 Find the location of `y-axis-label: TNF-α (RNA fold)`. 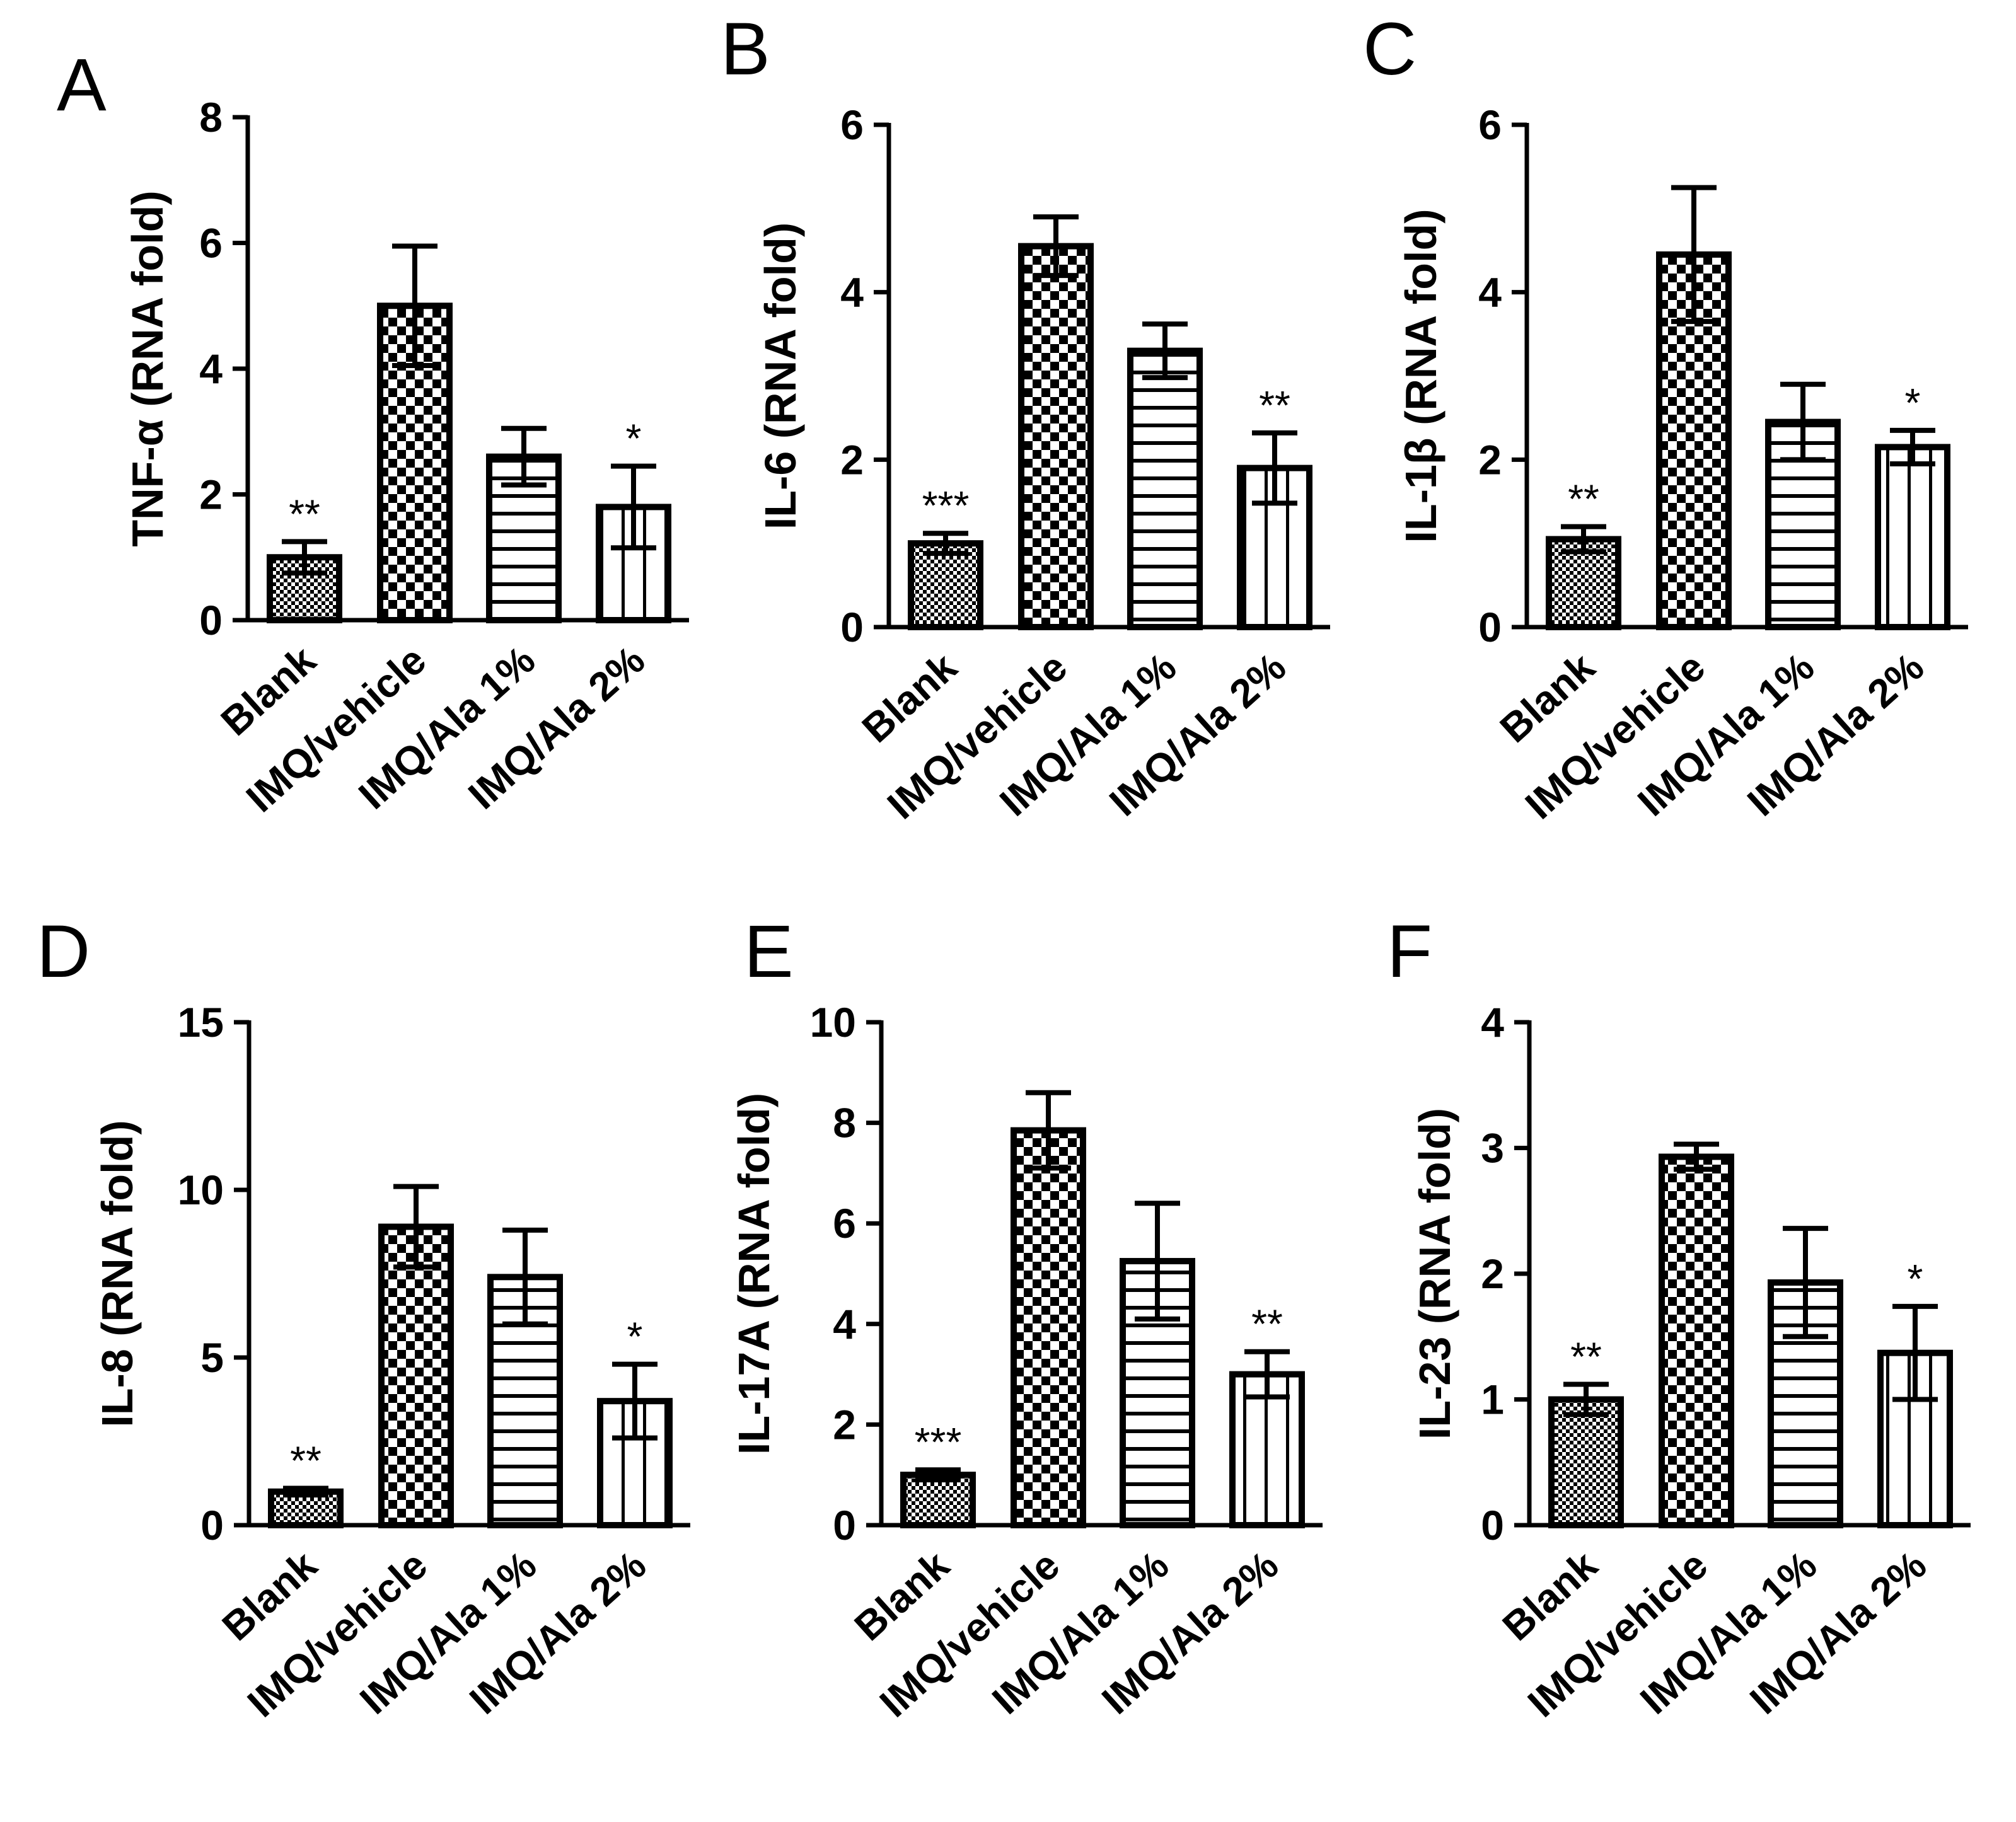

y-axis-label: TNF-α (RNA fold) is located at coordinates (147, 368).